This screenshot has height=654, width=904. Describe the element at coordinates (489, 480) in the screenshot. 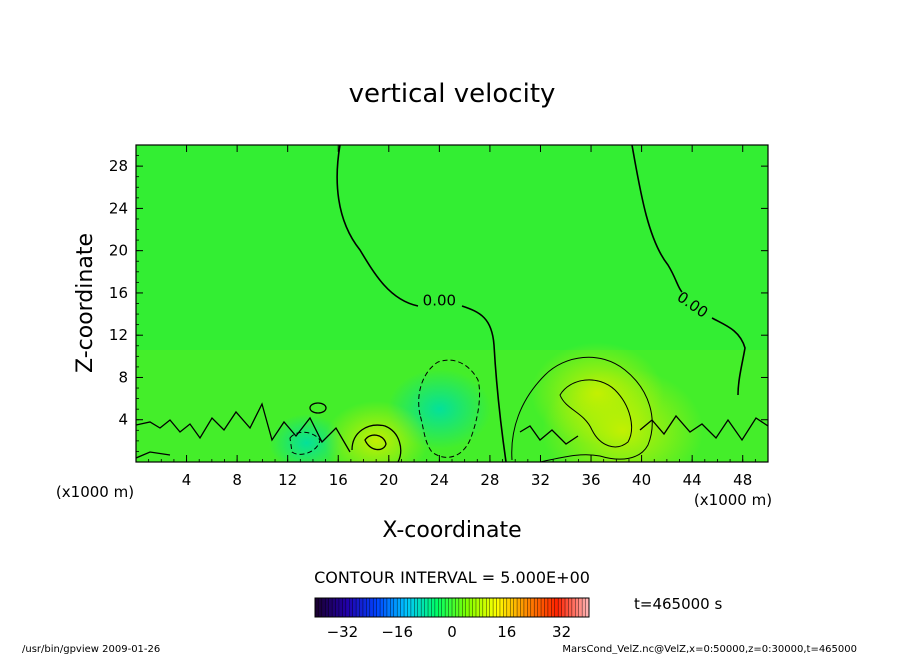

I see `x-tick-label: 28` at that location.